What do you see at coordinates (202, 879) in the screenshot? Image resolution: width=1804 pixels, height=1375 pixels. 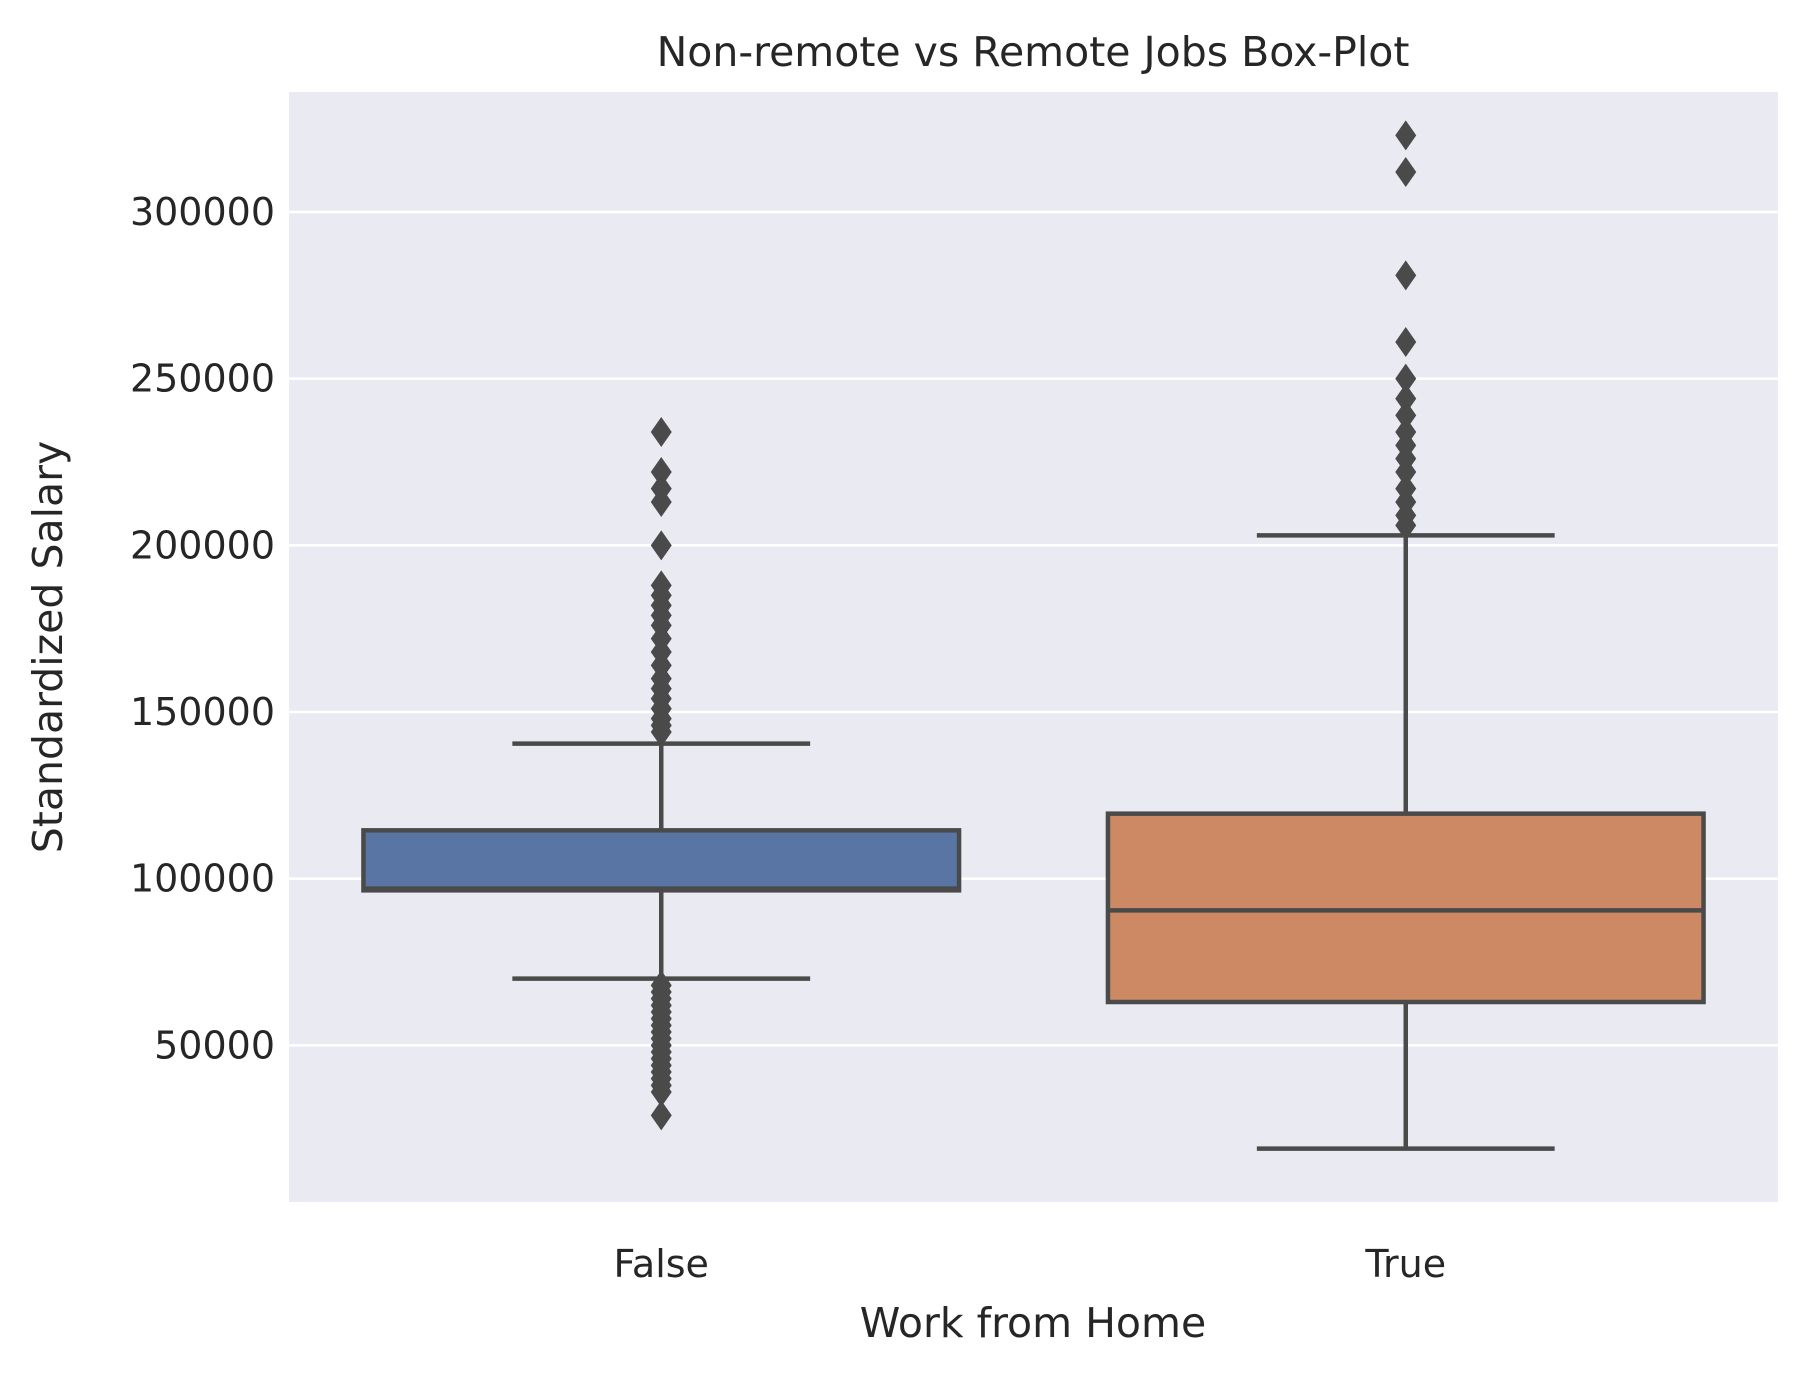 I see `y-tick-label: 100000` at bounding box center [202, 879].